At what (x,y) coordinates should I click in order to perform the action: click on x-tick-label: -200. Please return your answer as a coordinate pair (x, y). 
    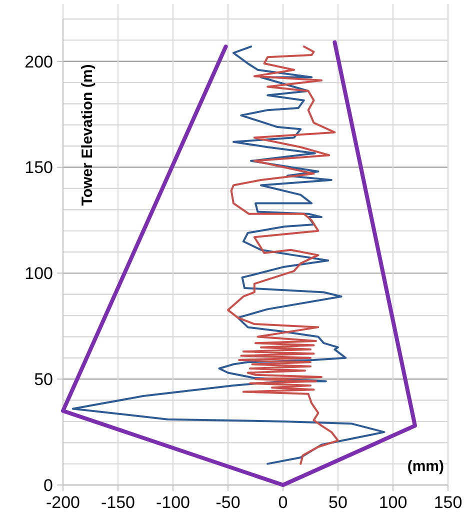
    Looking at the image, I should click on (63, 502).